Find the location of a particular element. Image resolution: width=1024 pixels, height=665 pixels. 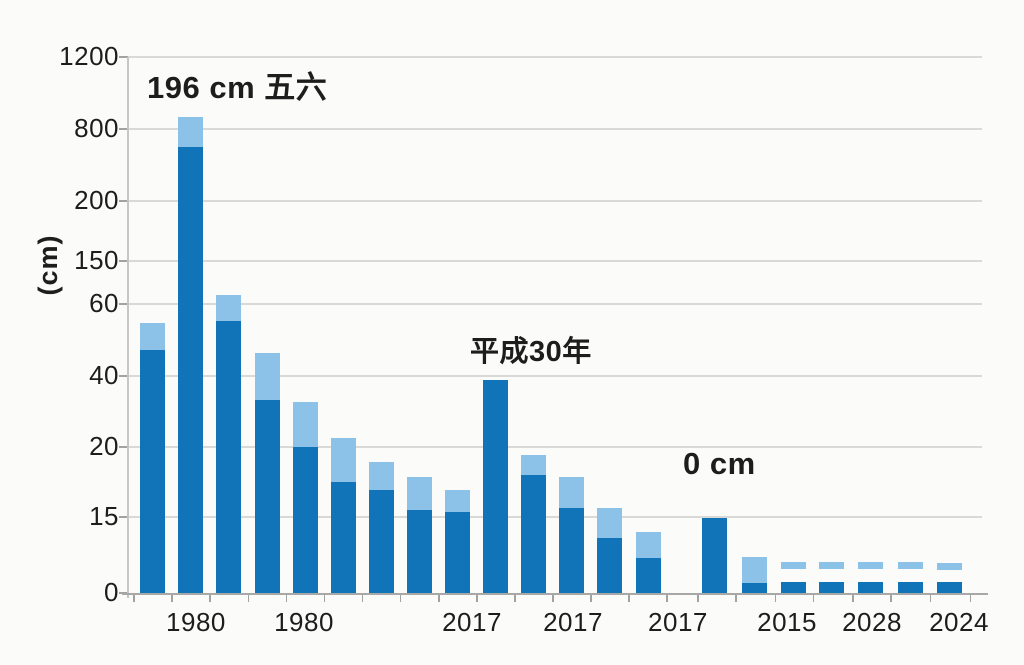

y-tick-label: 15 is located at coordinates (104, 515).